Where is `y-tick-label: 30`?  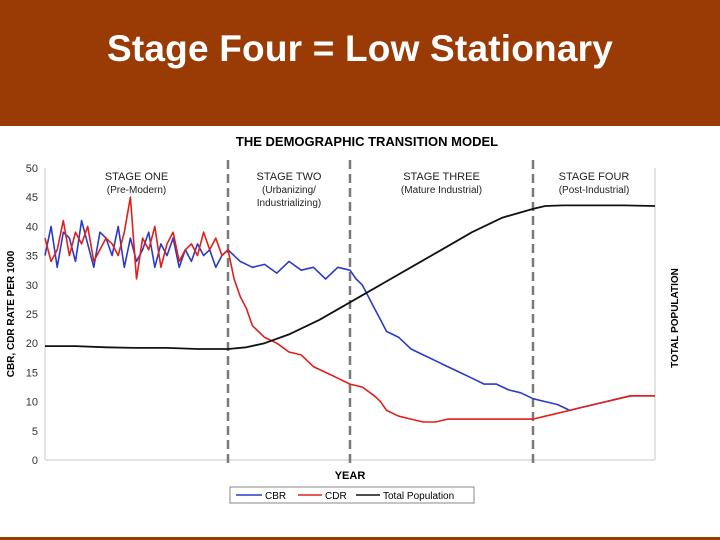
y-tick-label: 30 is located at coordinates (32, 286).